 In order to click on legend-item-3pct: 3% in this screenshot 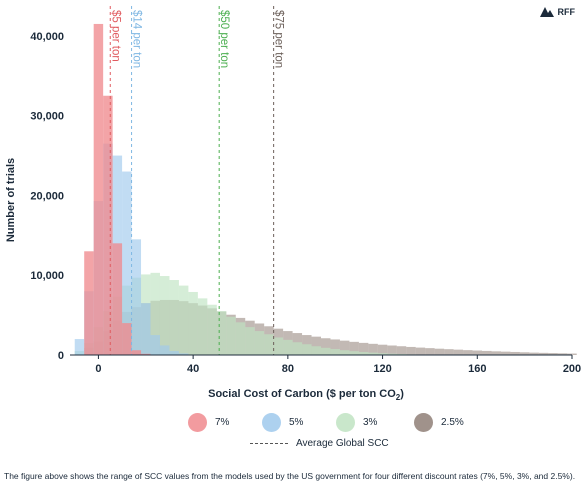, I will do `click(356, 422)`.